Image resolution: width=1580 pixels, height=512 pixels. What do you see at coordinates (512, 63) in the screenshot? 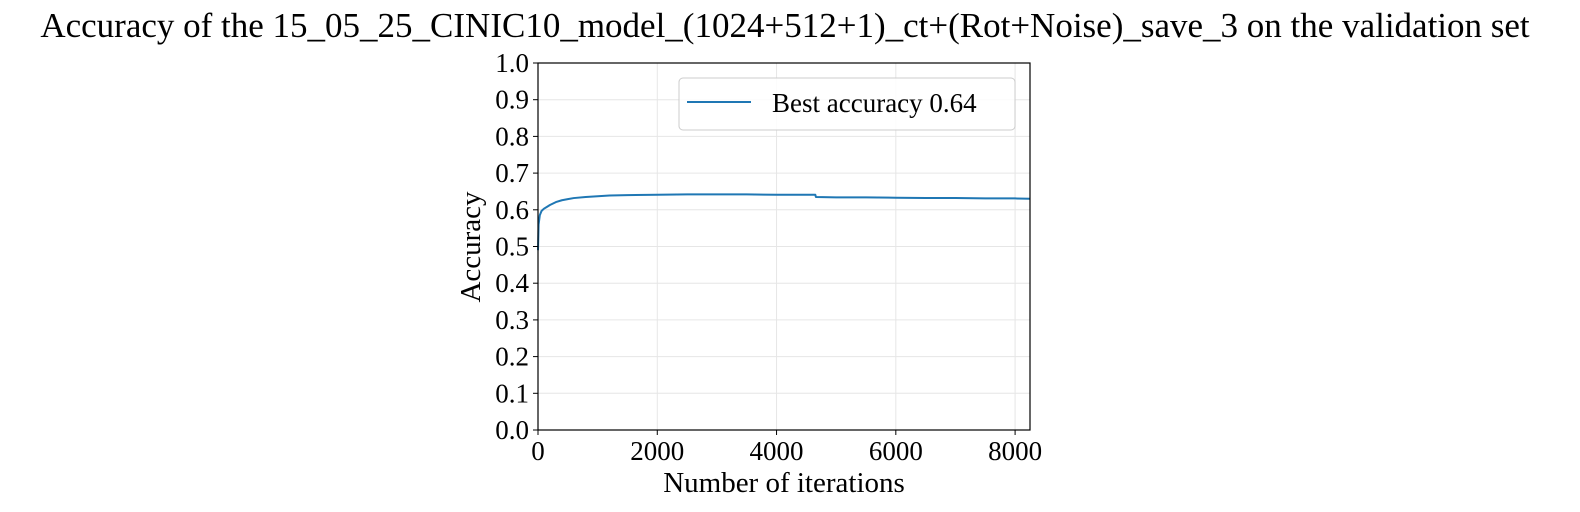
I see `y-tick-label: 1.0` at bounding box center [512, 63].